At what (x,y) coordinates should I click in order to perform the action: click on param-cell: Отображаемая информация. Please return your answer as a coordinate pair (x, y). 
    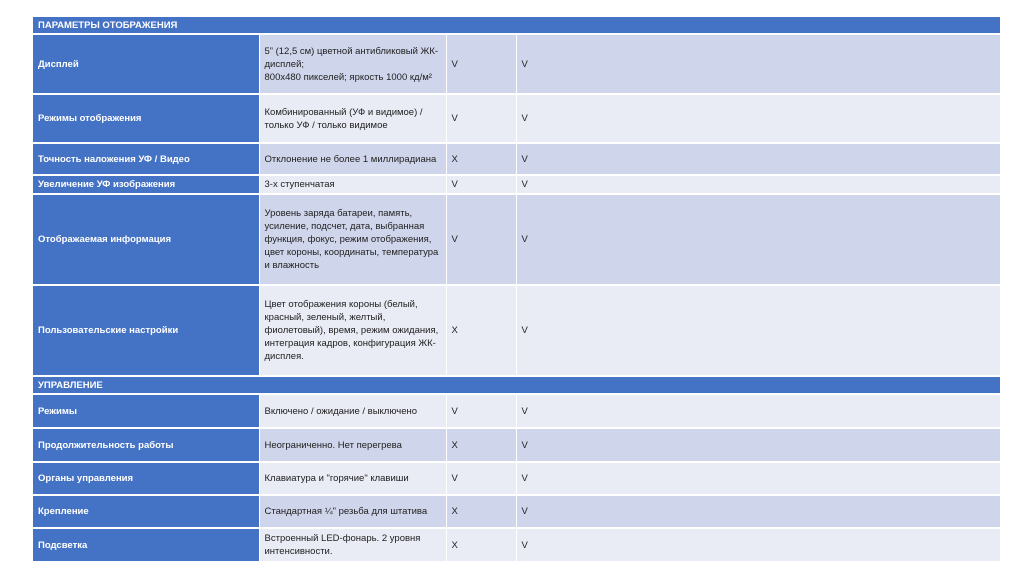
    Looking at the image, I should click on (146, 240).